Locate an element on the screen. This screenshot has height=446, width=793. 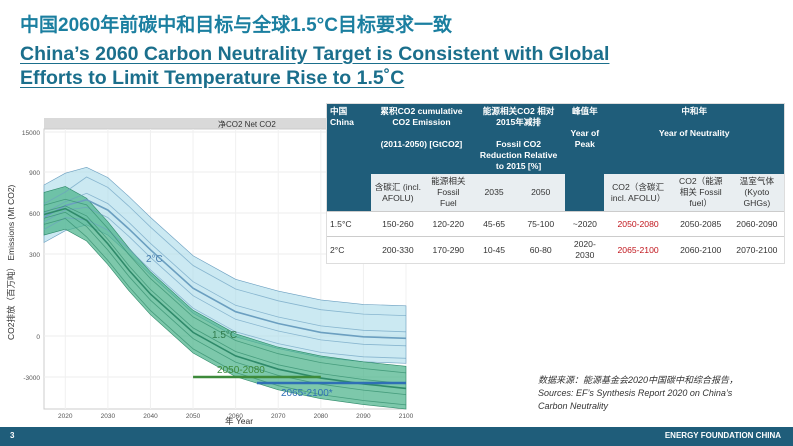
x-tick-label: 2080 is located at coordinates (321, 416).